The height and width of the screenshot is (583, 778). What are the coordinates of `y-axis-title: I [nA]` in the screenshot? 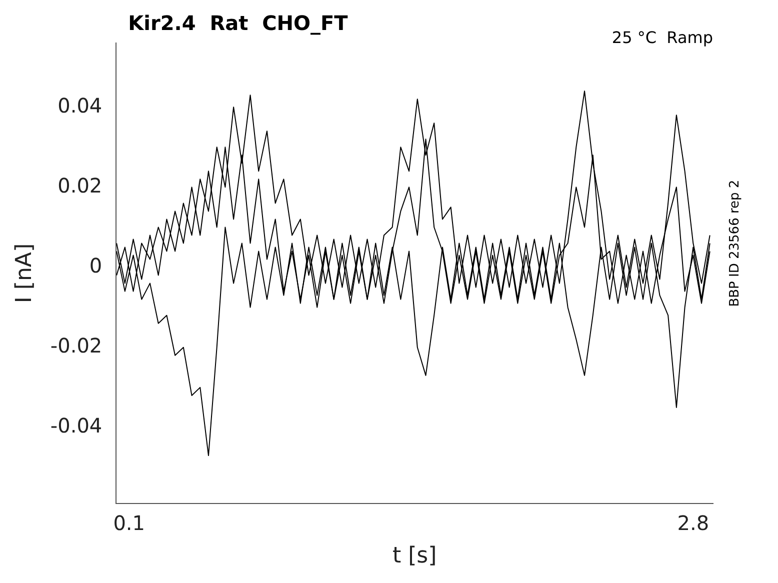 It's located at (24, 273).